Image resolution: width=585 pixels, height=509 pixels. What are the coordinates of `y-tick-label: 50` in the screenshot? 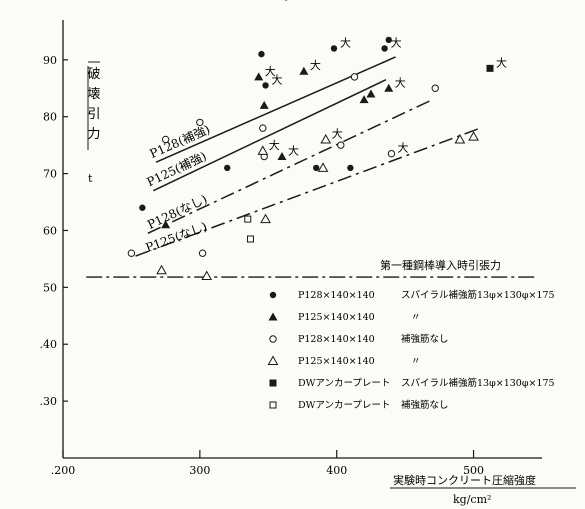 It's located at (50, 287).